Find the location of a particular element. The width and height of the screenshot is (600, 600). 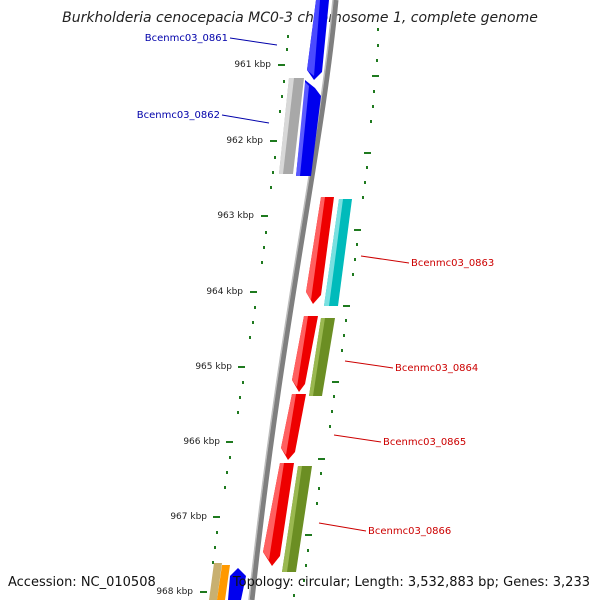

genome-backbone-highlight is located at coordinates (291, 300).